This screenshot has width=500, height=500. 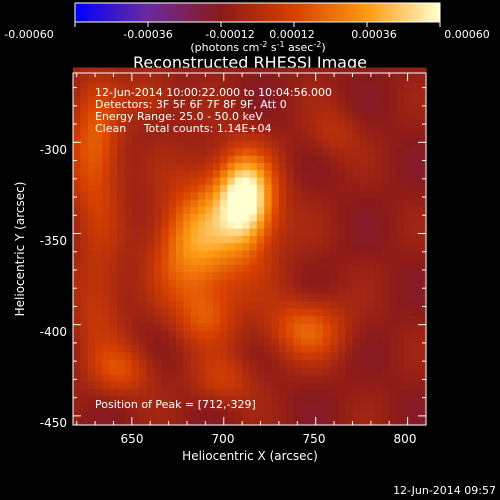 What do you see at coordinates (223, 439) in the screenshot?
I see `x-tick-label: 700` at bounding box center [223, 439].